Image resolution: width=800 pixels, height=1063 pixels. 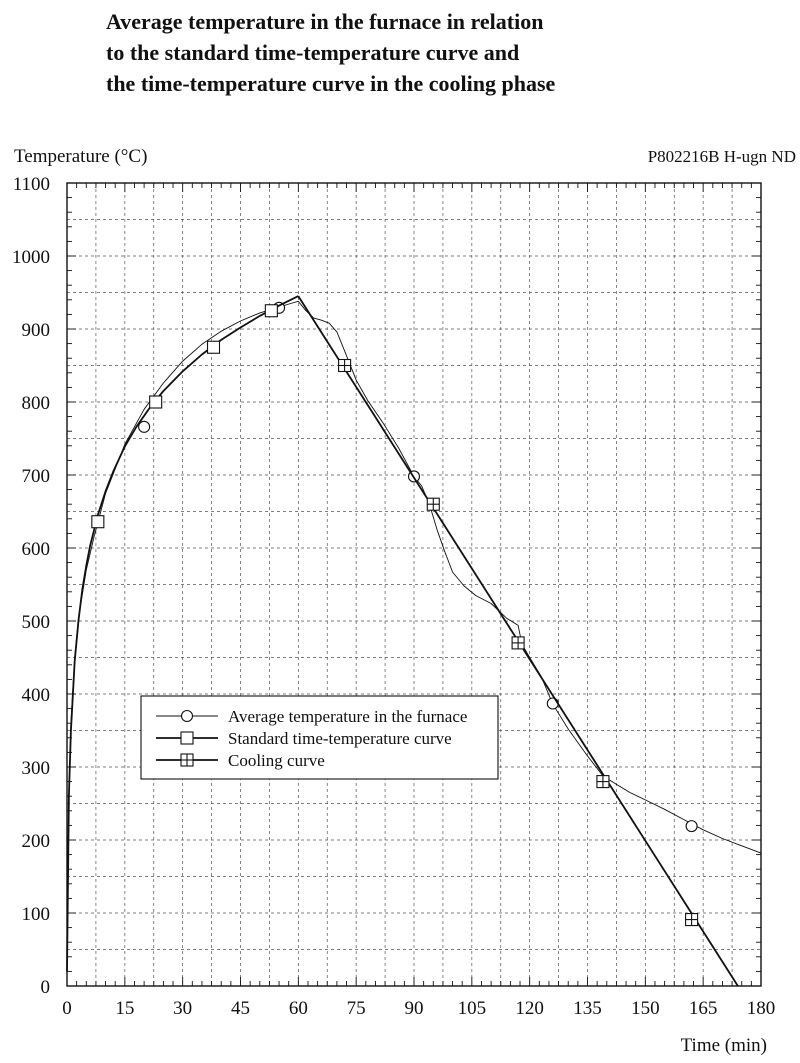 What do you see at coordinates (36, 476) in the screenshot?
I see `y-tick-label: 700` at bounding box center [36, 476].